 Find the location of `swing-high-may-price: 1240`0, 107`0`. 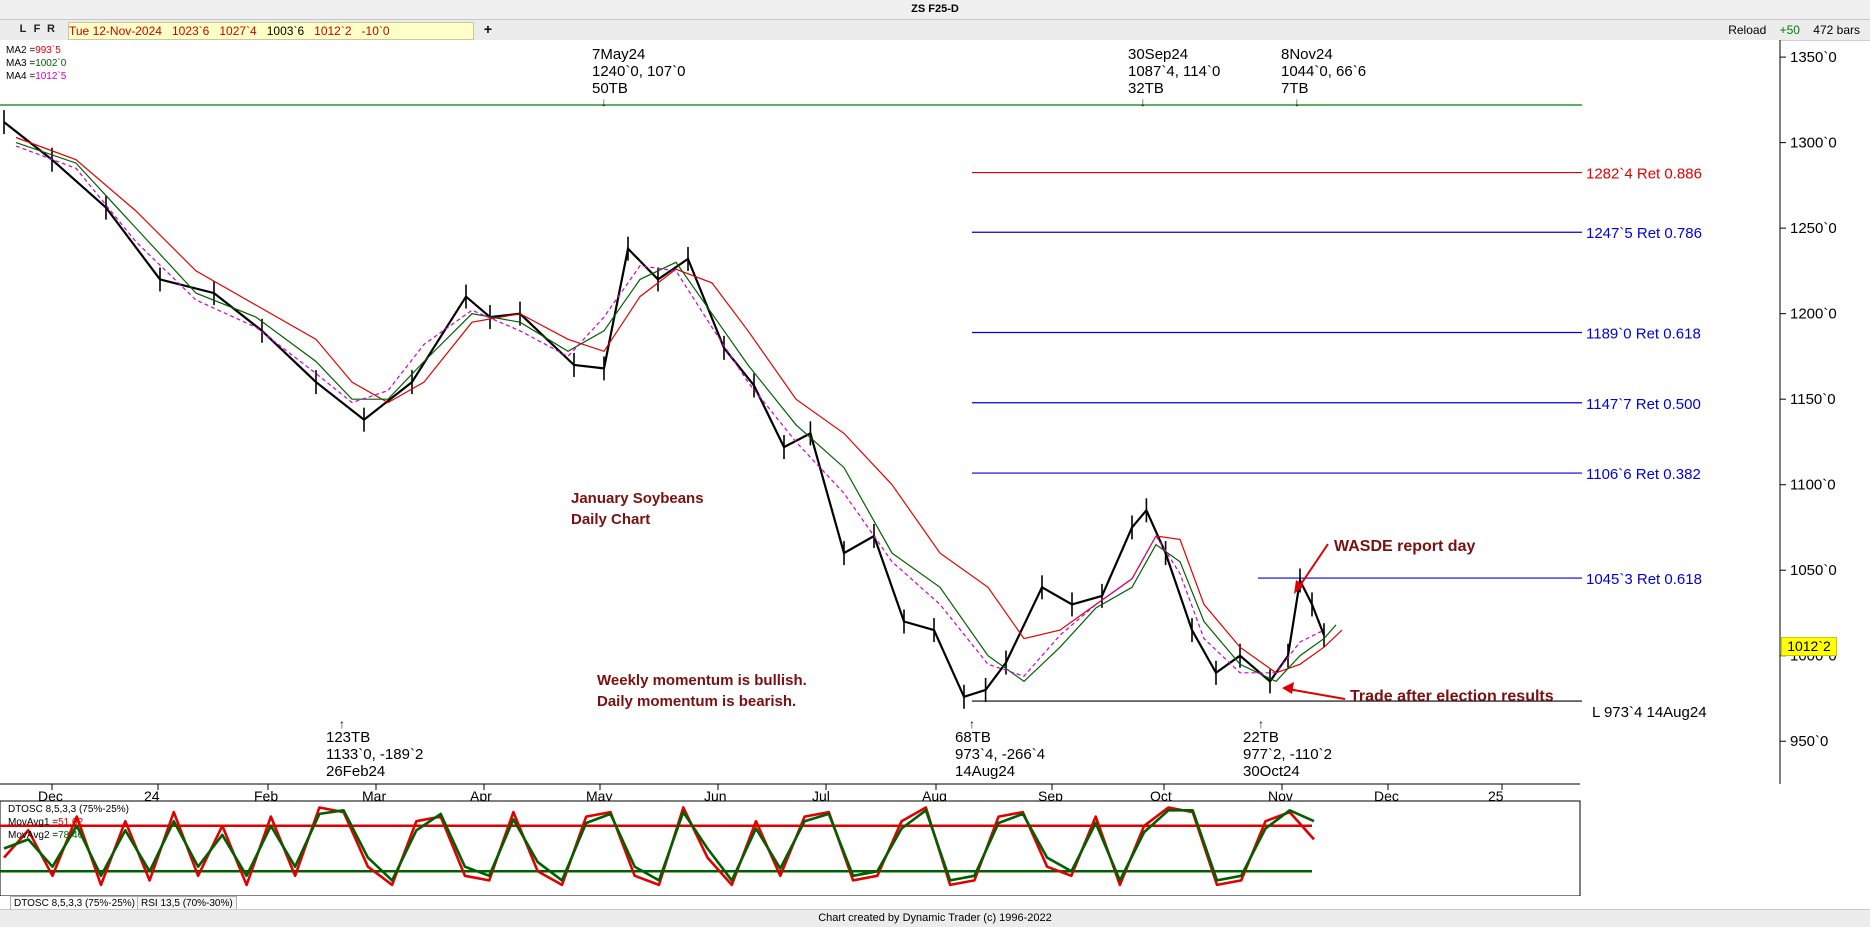

swing-high-may-price: 1240`0, 107`0 is located at coordinates (639, 71).